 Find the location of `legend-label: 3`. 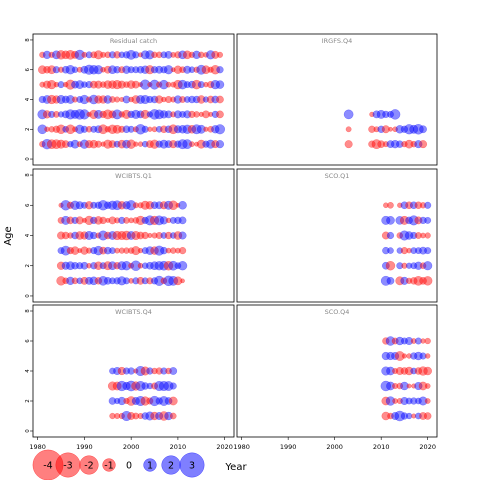

legend-label: 3 is located at coordinates (192, 466).